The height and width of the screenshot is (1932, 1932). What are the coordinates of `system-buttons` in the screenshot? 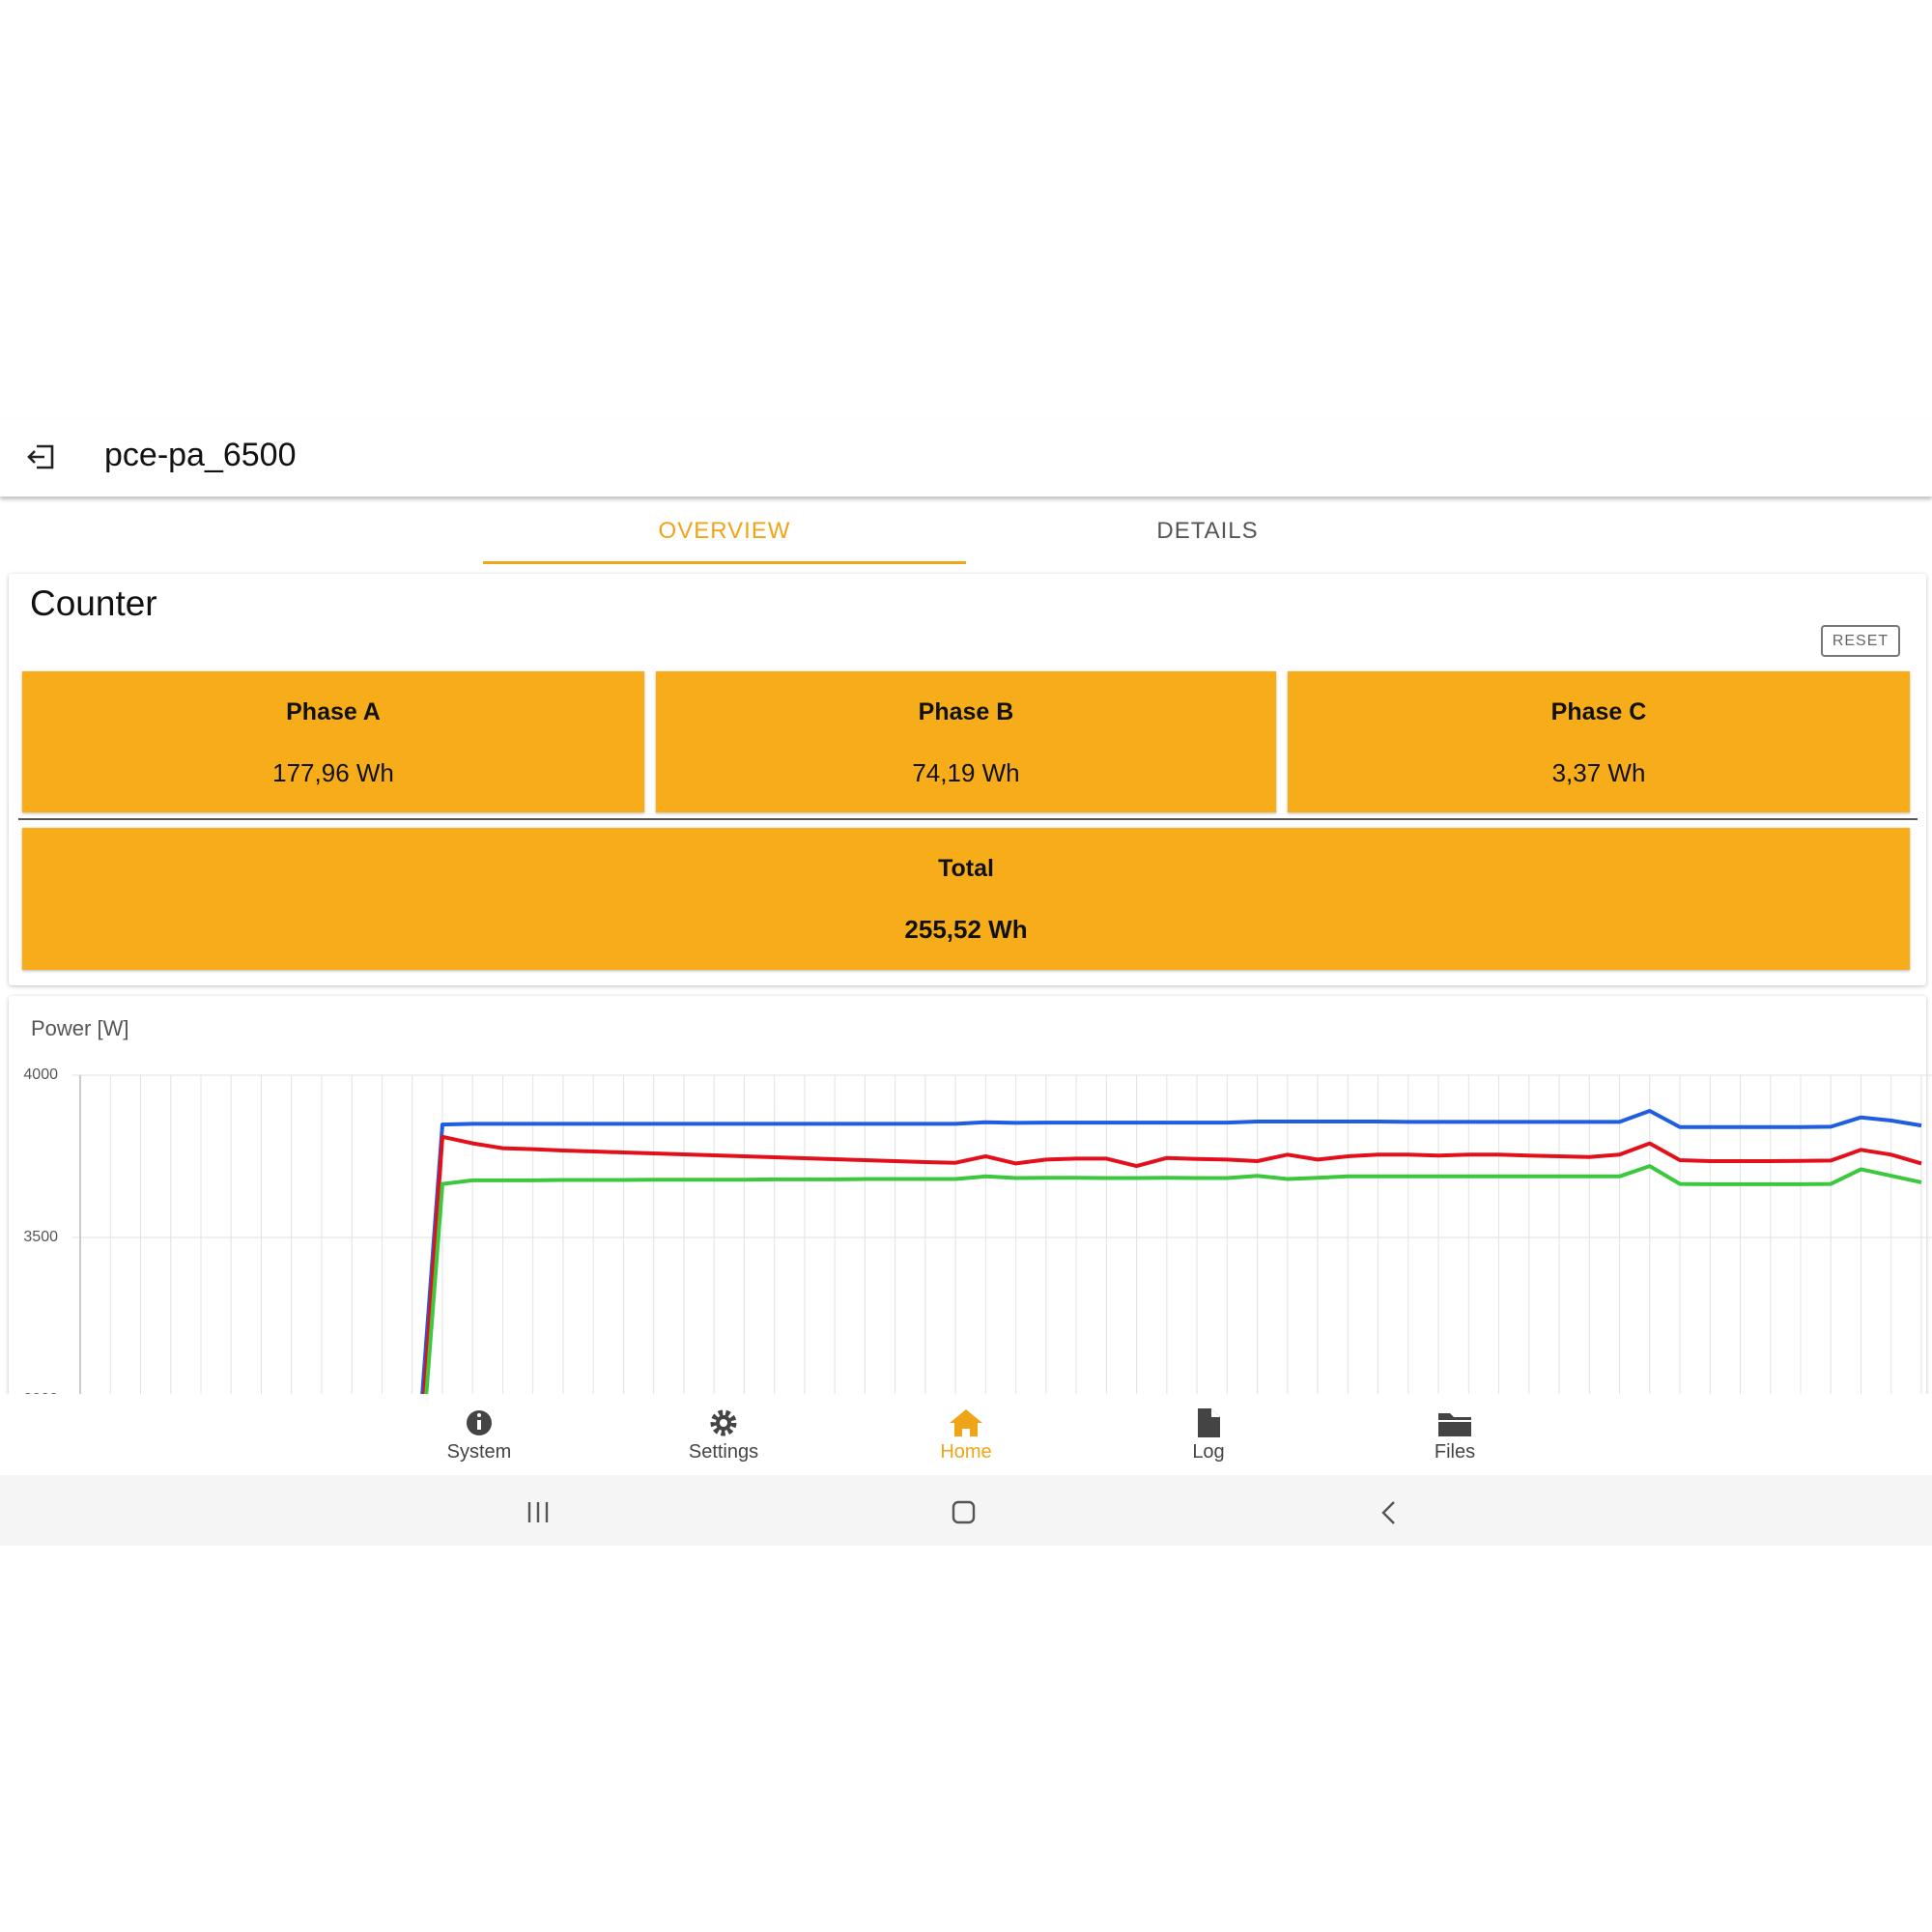 It's located at (961, 1512).